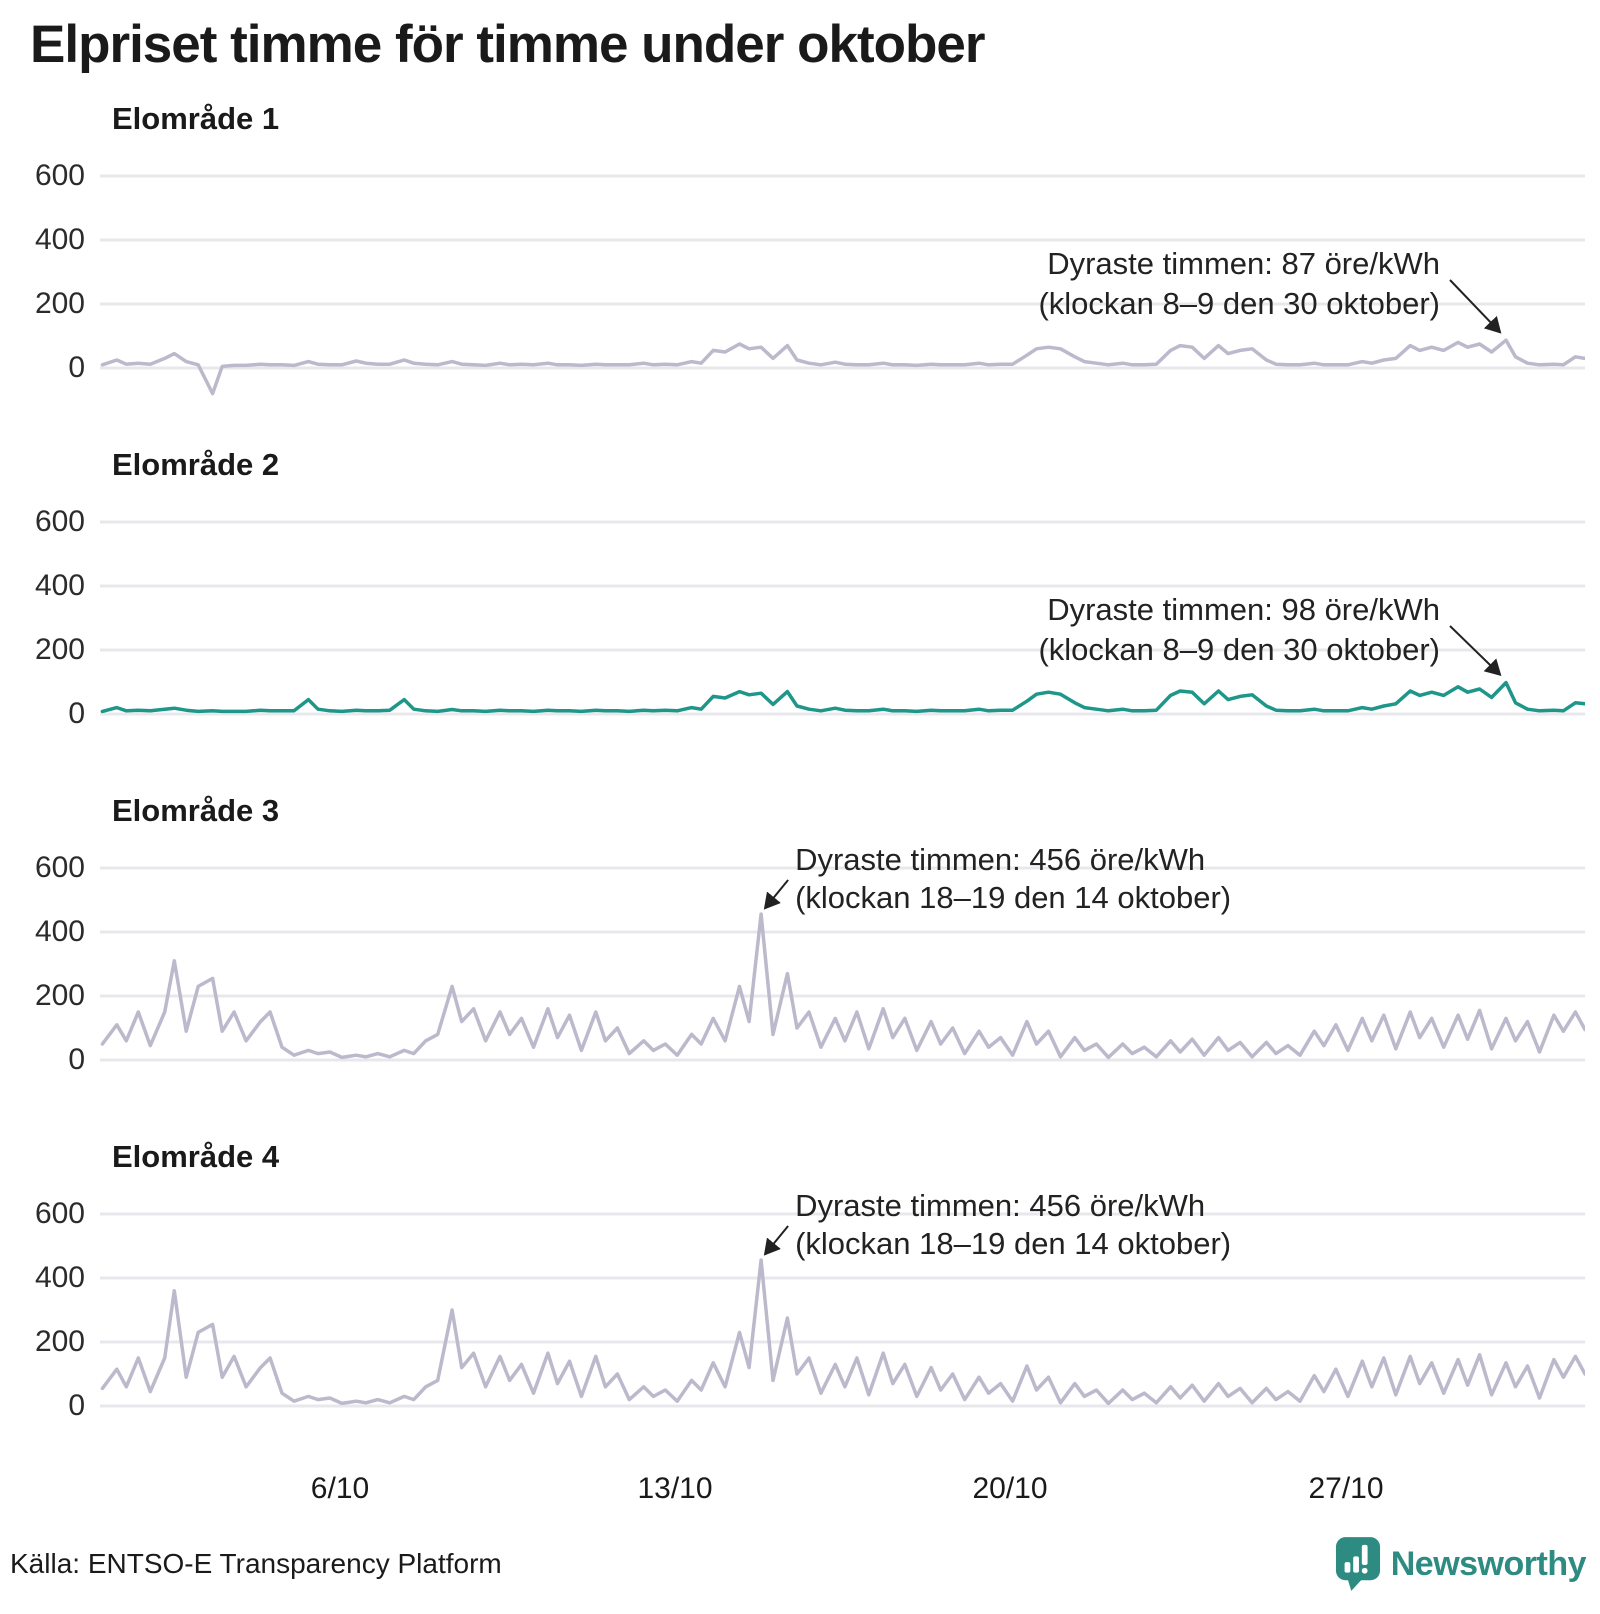 The height and width of the screenshot is (1614, 1600). Describe the element at coordinates (1243, 609) in the screenshot. I see `max-annotation-line1: Dyraste timmen: 98 öre/kWh` at that location.